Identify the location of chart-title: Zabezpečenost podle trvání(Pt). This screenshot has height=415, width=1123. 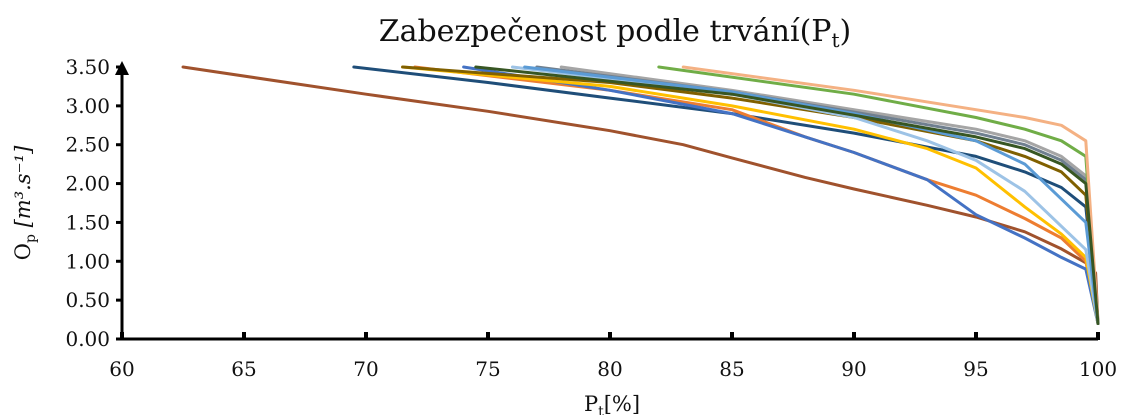
(615, 33).